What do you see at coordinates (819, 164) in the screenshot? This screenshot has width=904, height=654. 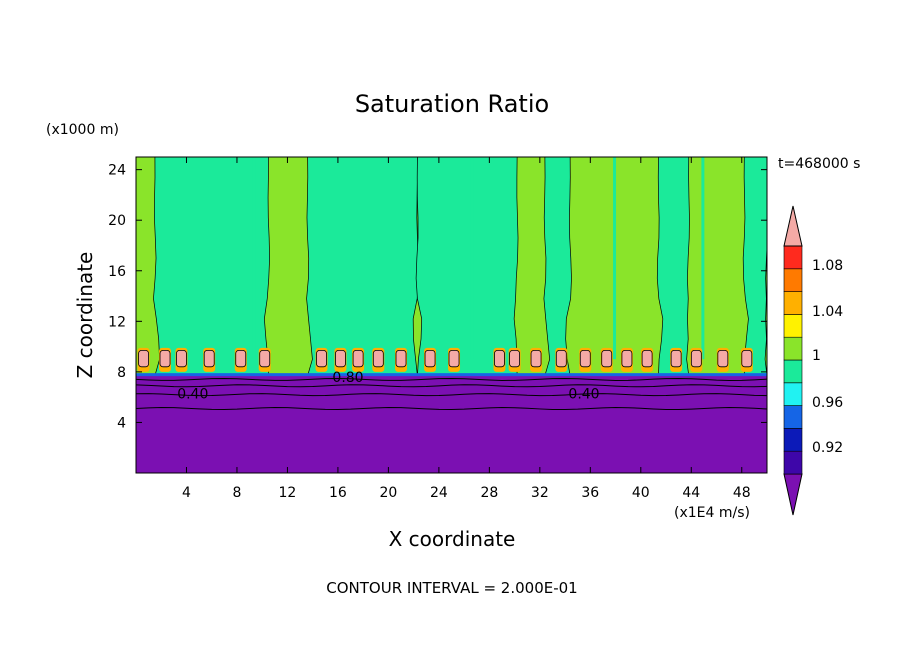 I see `time-label: t=468000 s` at bounding box center [819, 164].